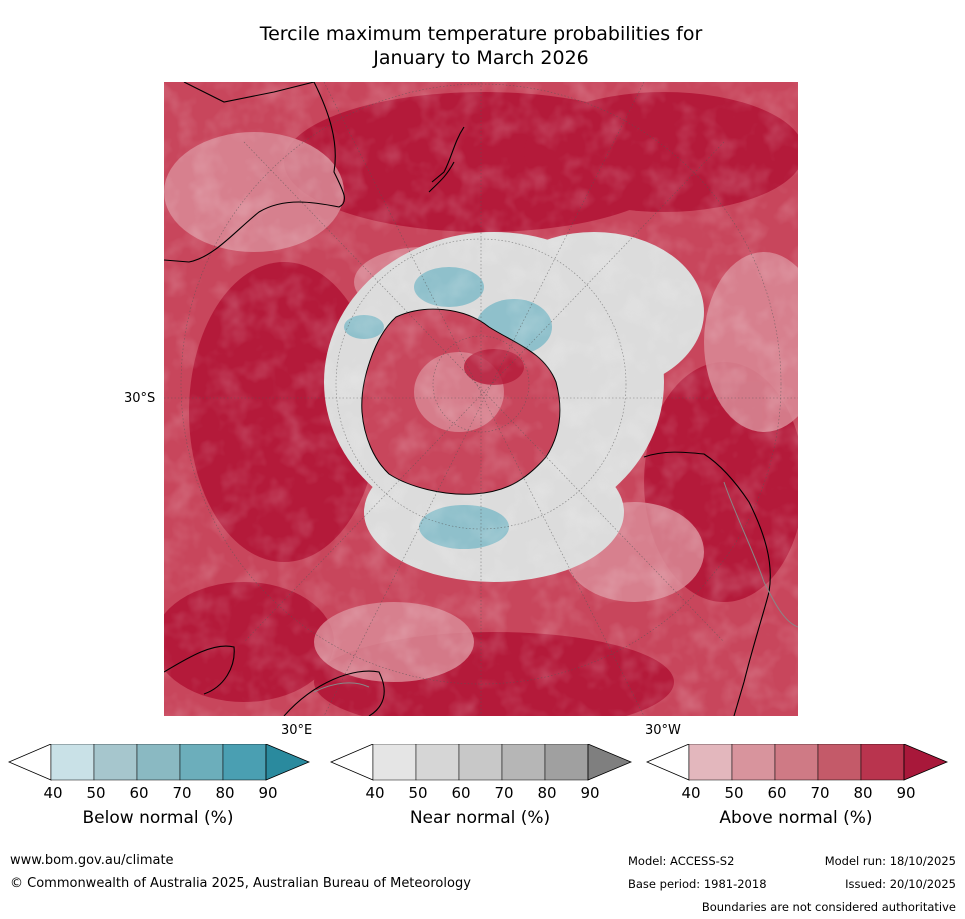 This screenshot has height=919, width=965. What do you see at coordinates (906, 793) in the screenshot?
I see `colorbar-above-tick-90: 90` at bounding box center [906, 793].